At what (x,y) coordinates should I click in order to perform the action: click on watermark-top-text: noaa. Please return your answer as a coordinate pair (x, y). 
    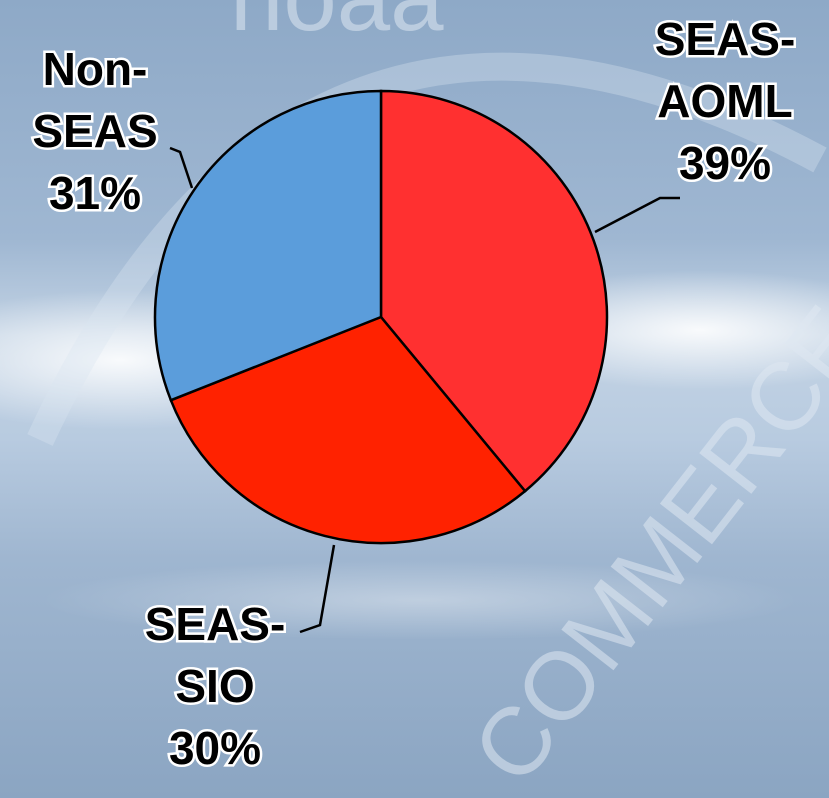
    Looking at the image, I should click on (337, 25).